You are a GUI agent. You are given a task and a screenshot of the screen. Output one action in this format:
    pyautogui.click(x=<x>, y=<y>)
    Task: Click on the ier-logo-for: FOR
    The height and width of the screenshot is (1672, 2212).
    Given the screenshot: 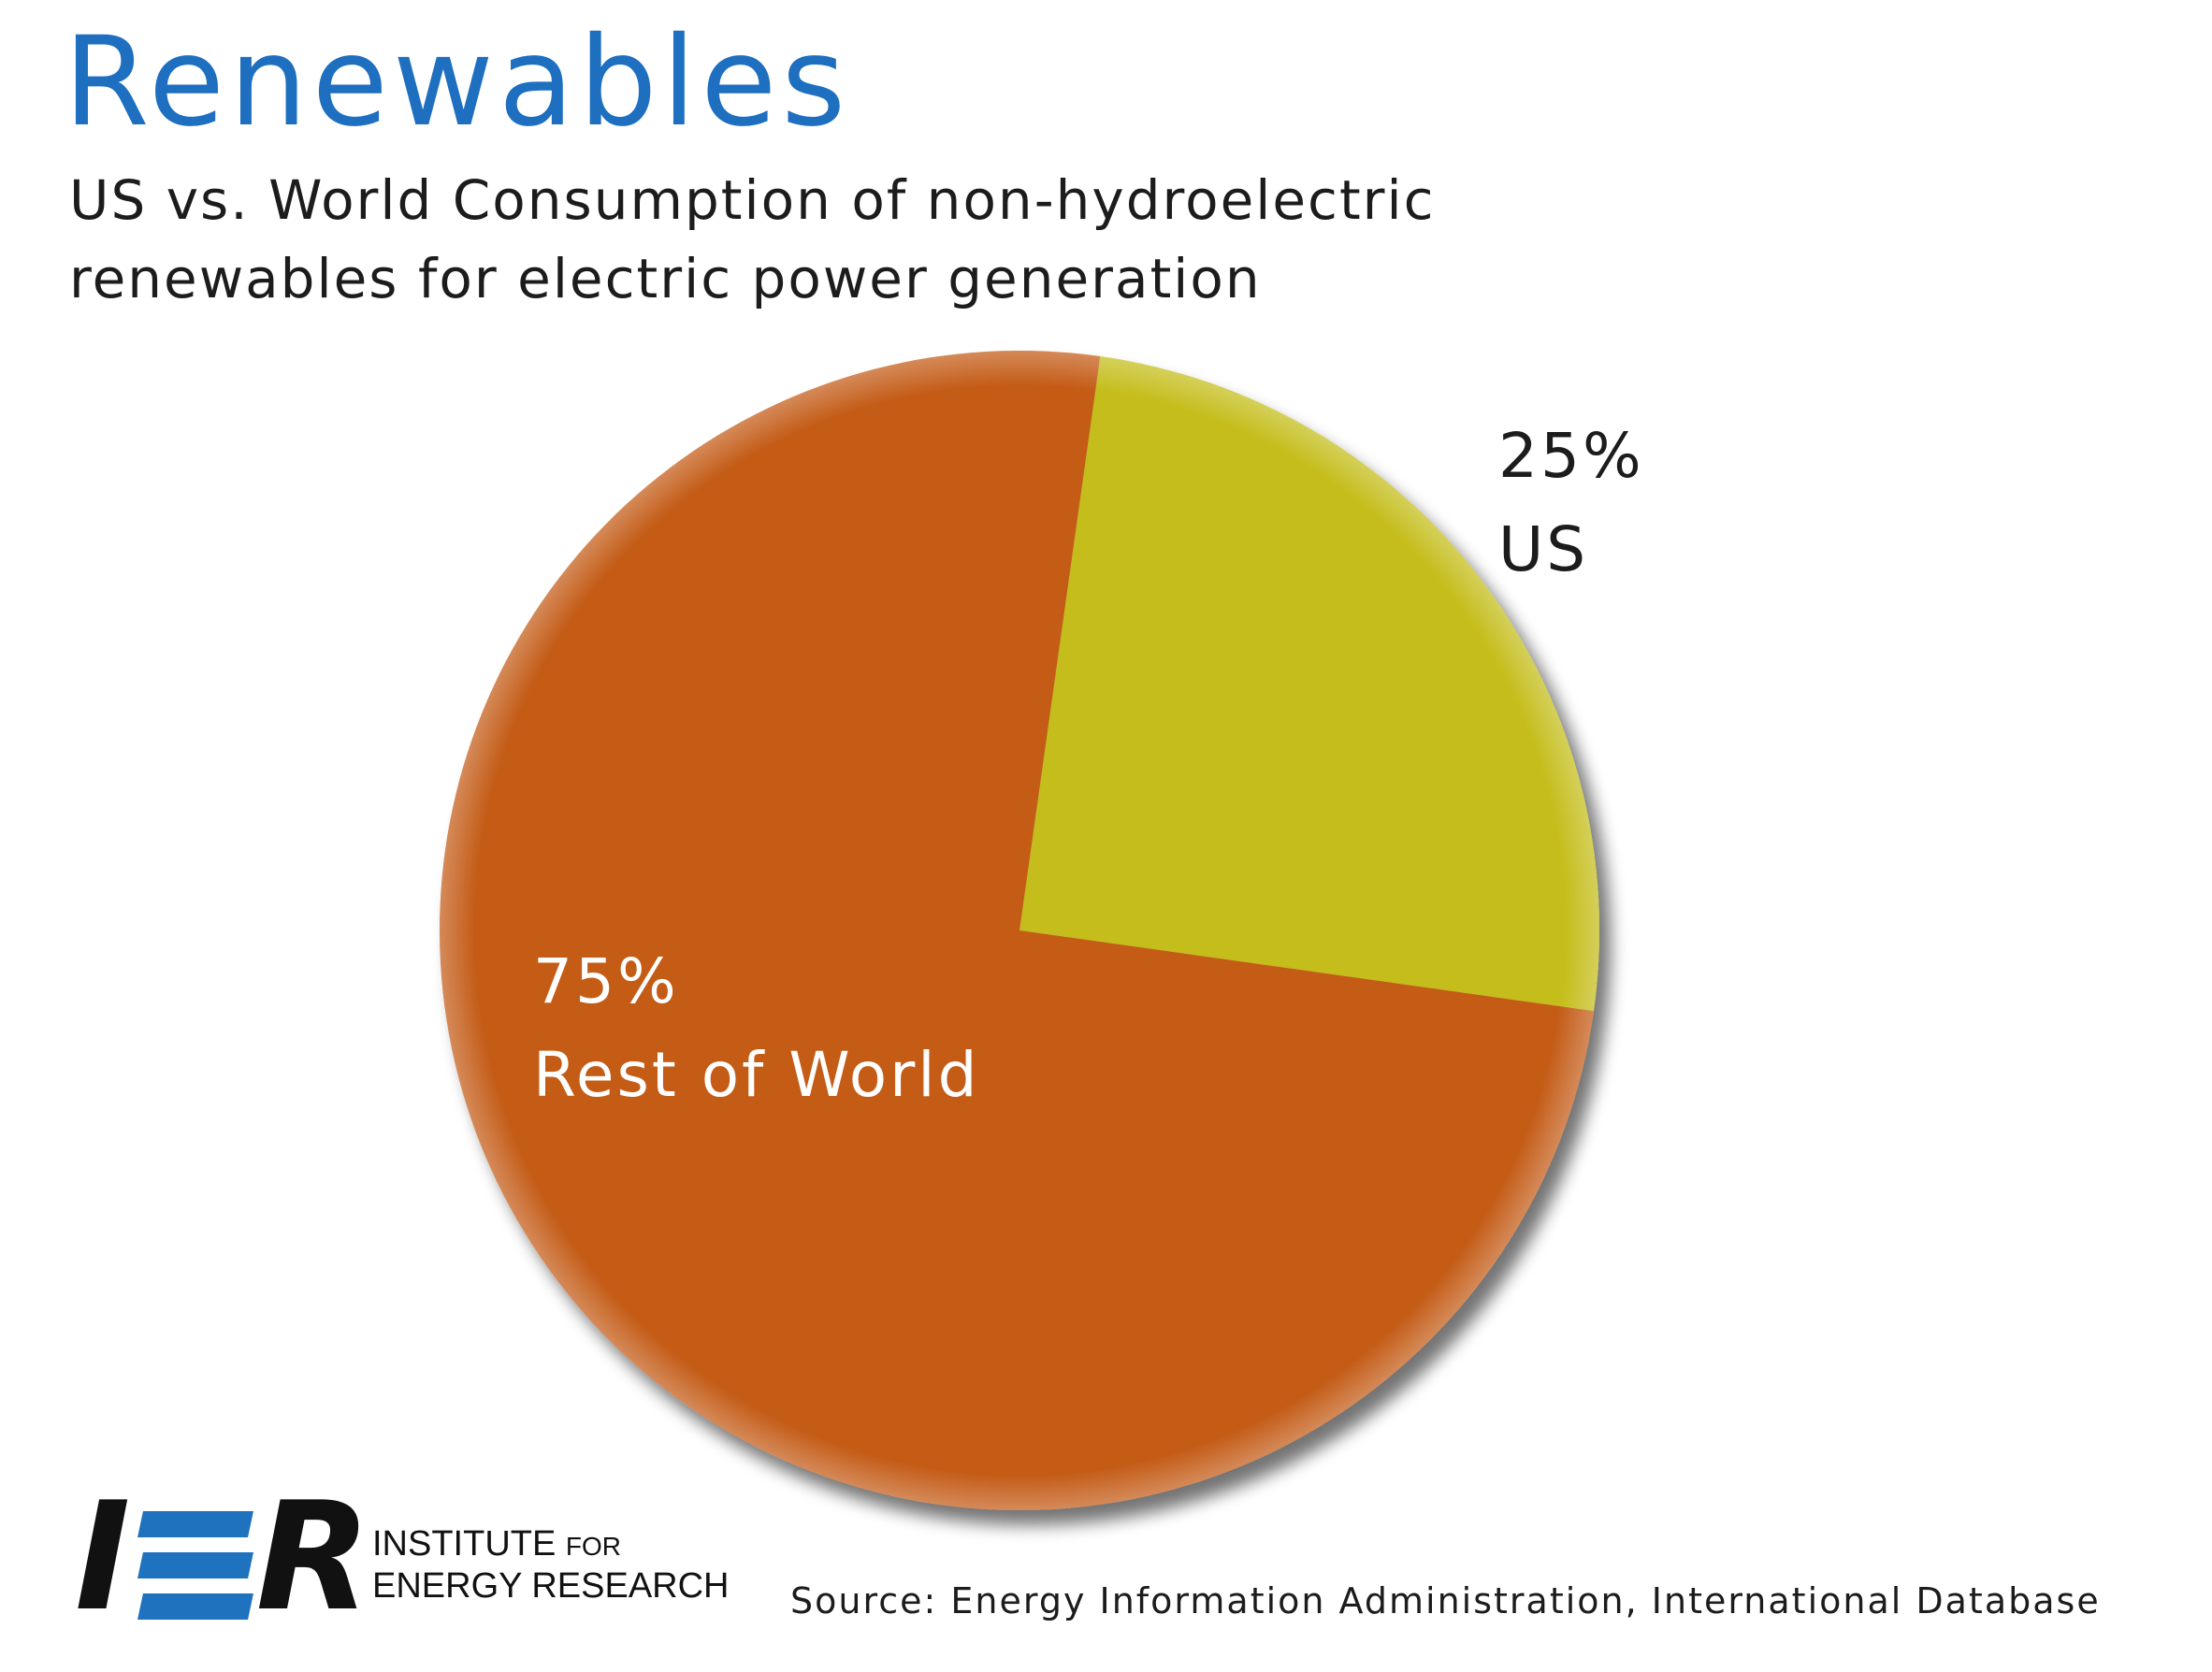 What is the action you would take?
    pyautogui.click(x=593, y=1546)
    